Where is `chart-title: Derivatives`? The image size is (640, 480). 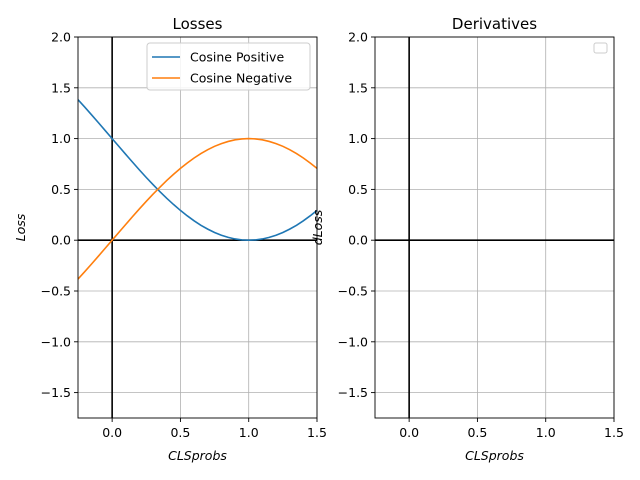
chart-title: Derivatives is located at coordinates (494, 24).